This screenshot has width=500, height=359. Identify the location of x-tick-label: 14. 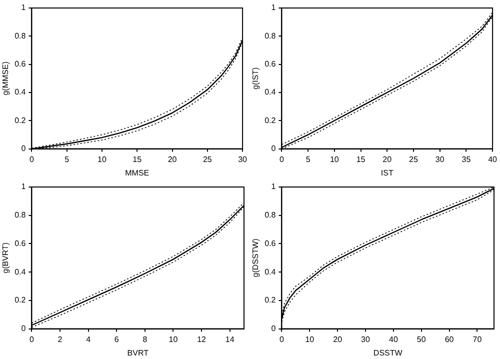
(230, 339).